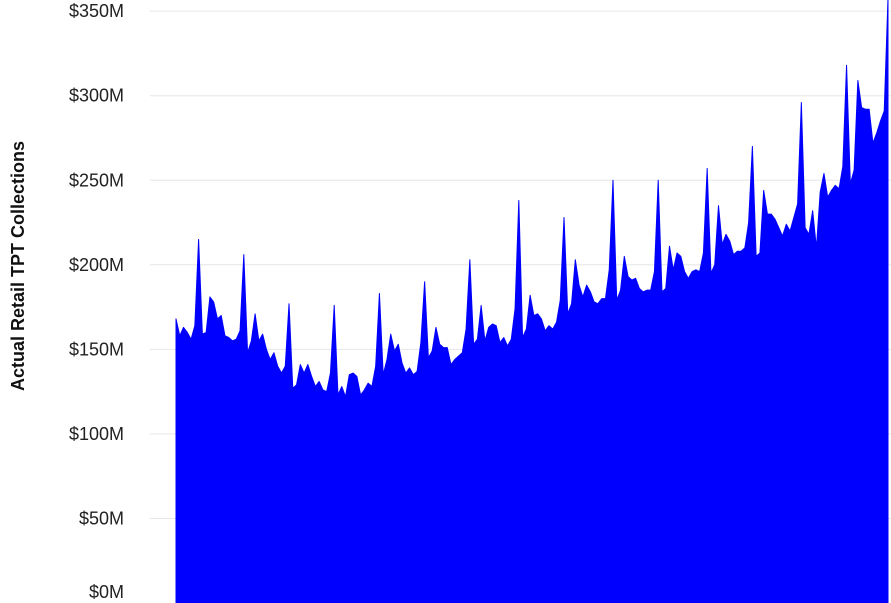 The width and height of the screenshot is (891, 603). I want to click on y-tick-label: $100M, so click(96, 434).